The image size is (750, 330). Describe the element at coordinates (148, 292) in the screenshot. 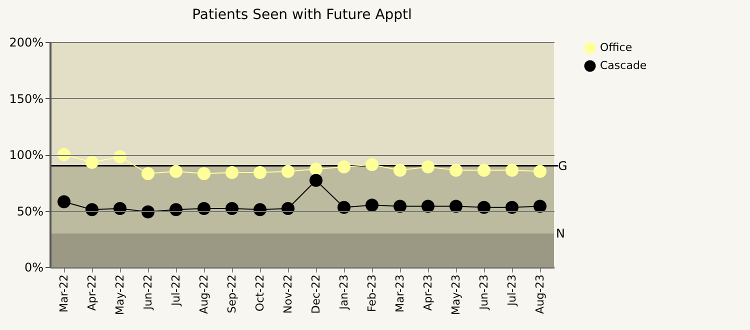

I see `x-tick-label: Jun-22` at that location.